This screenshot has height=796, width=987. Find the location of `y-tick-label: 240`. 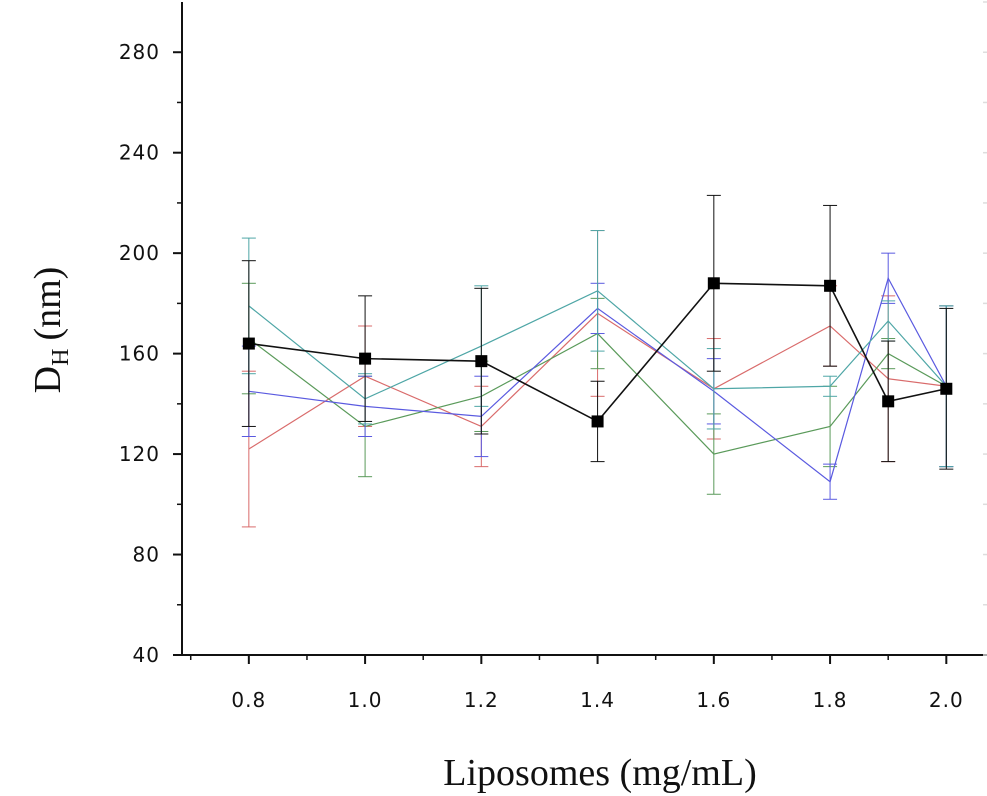

y-tick-label: 240 is located at coordinates (139, 153).